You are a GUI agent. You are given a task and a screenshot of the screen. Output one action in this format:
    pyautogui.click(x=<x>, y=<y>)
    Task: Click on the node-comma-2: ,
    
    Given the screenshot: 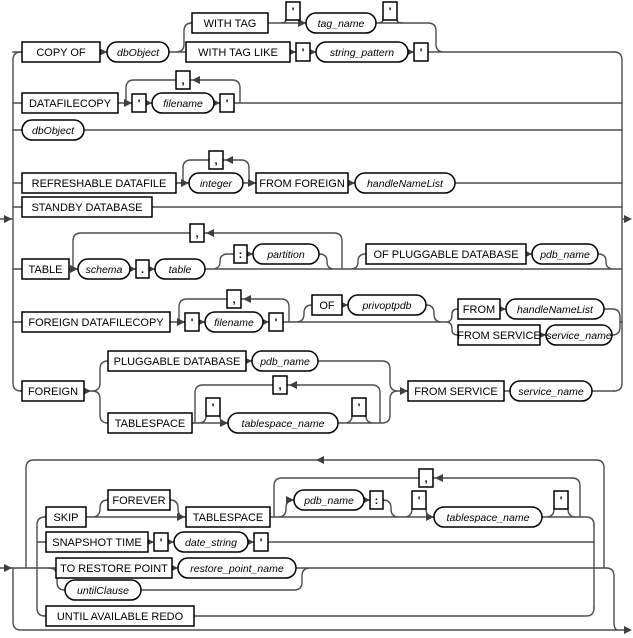 What is the action you would take?
    pyautogui.click(x=216, y=160)
    